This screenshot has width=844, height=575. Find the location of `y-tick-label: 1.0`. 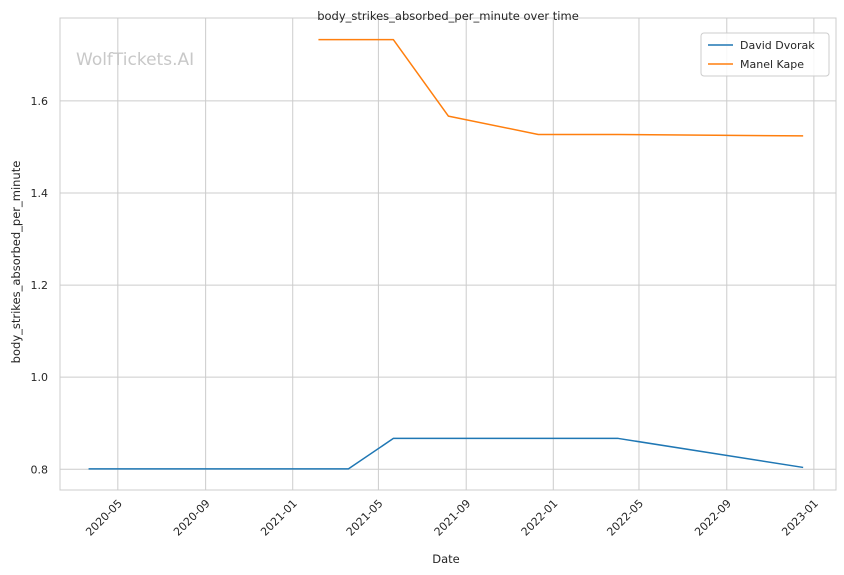

y-tick-label: 1.0 is located at coordinates (40, 377).